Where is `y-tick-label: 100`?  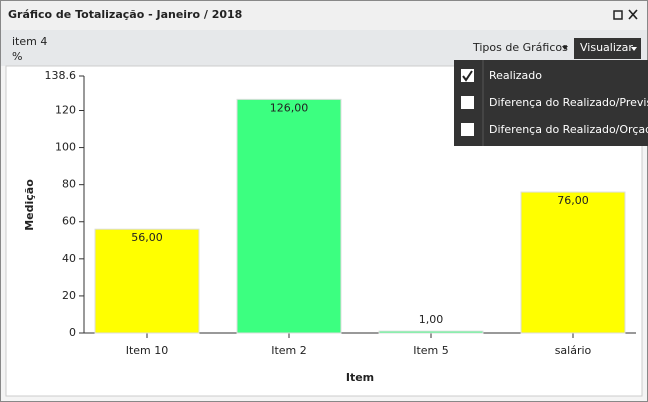
y-tick-label: 100 is located at coordinates (65, 147).